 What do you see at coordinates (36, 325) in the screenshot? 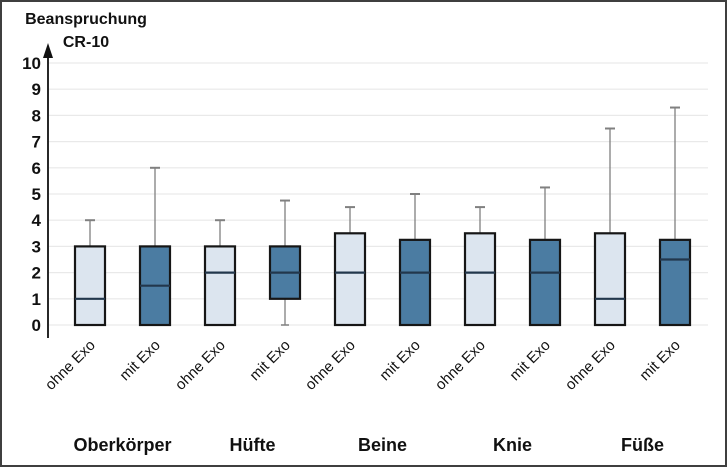
I see `y-tick-label: 0` at bounding box center [36, 325].